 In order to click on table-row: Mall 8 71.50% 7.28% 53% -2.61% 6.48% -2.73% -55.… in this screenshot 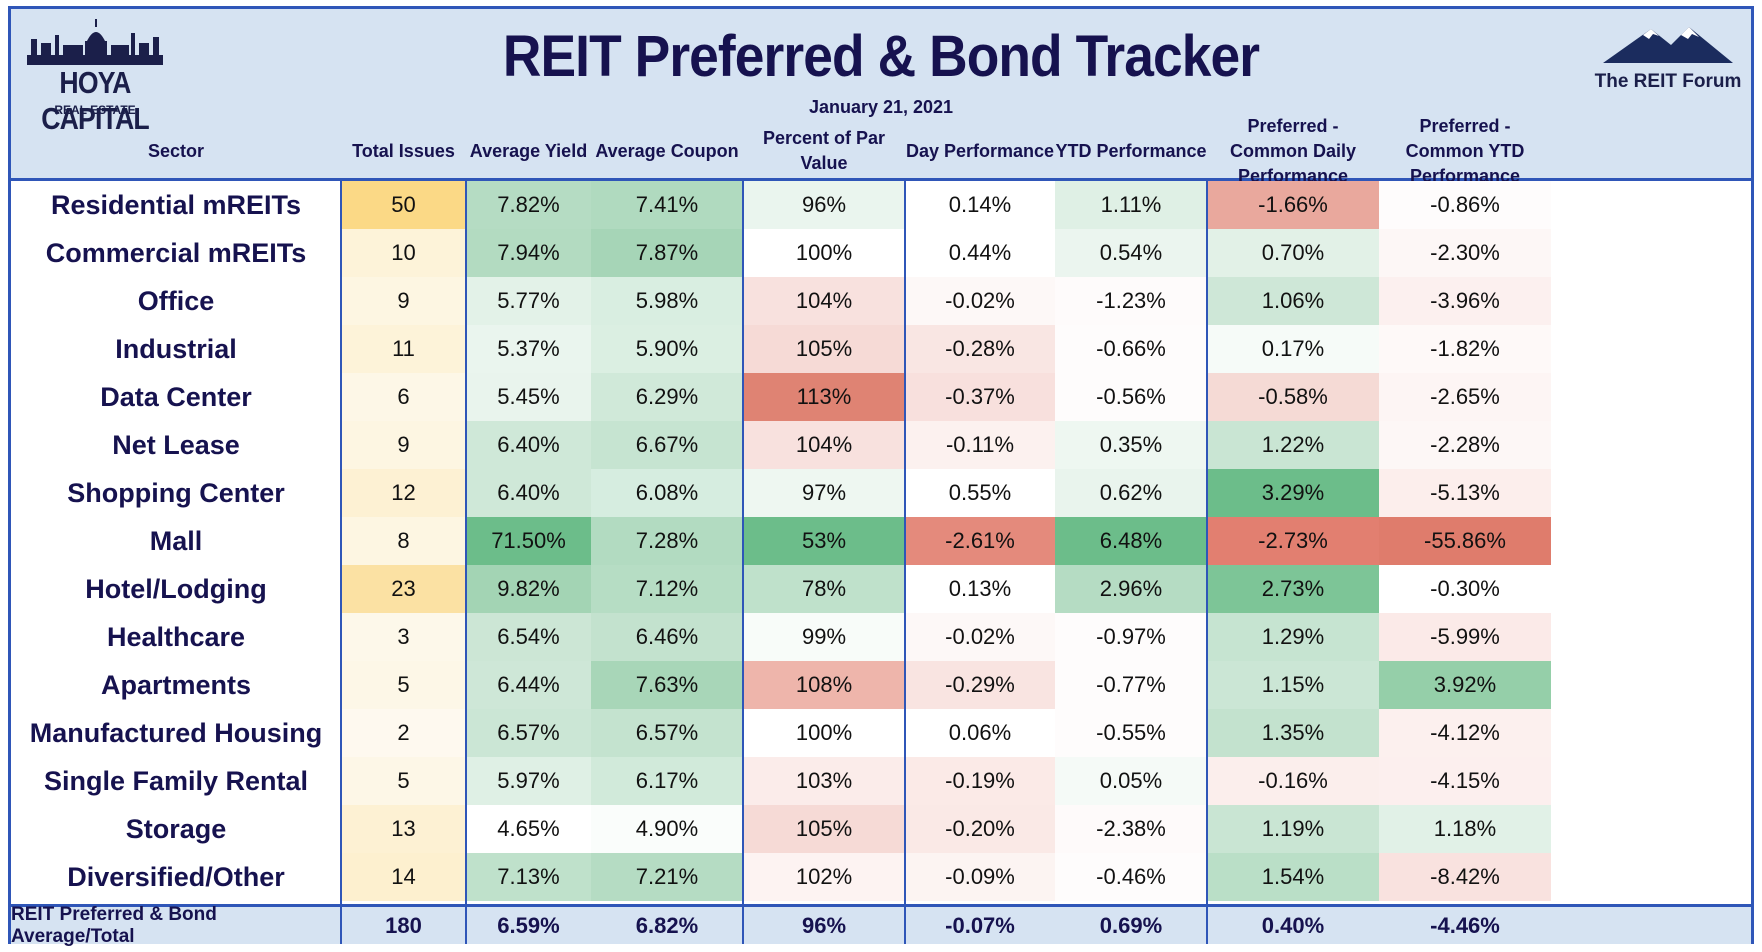, I will do `click(881, 541)`.